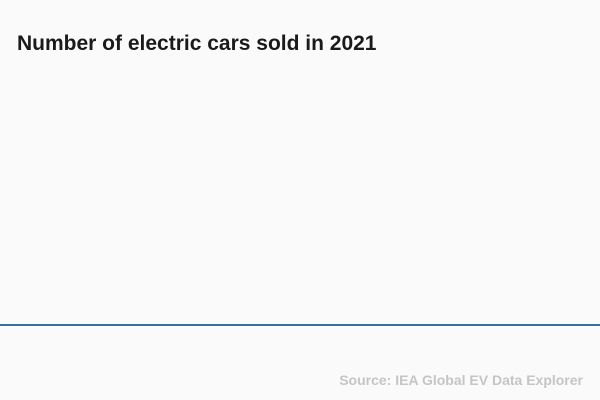  Describe the element at coordinates (461, 380) in the screenshot. I see `source-credit: Source: IEA Global EV Data Explorer` at that location.